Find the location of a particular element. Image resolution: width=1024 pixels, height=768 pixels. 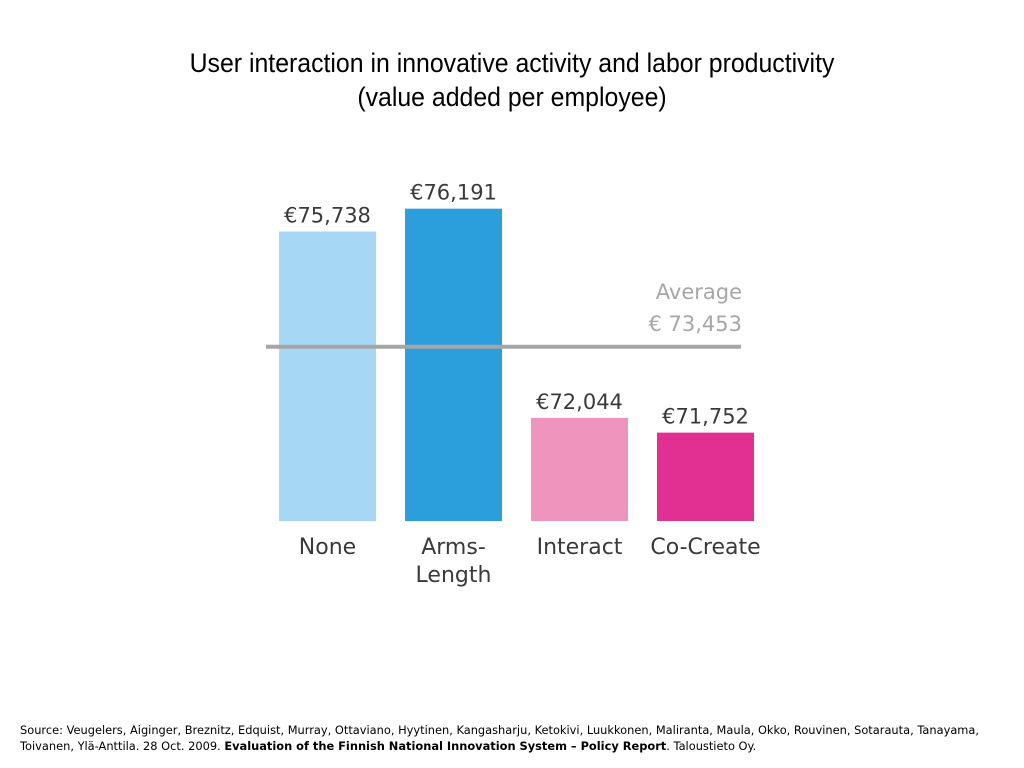

source-publisher: . Taloustieto Oy. is located at coordinates (711, 746).